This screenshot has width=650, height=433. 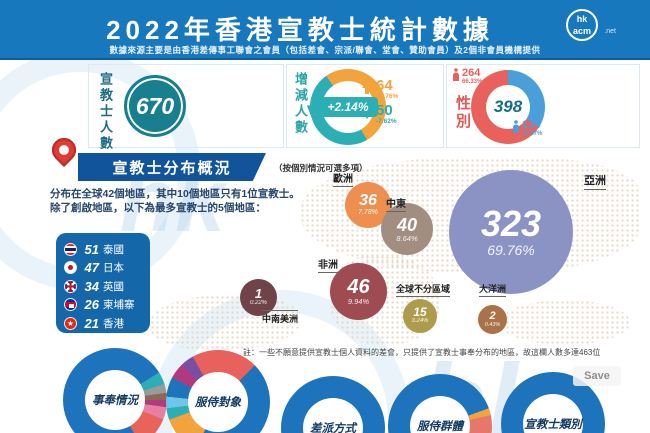 What do you see at coordinates (70, 305) in the screenshot?
I see `cambodia-flag-icon` at bounding box center [70, 305].